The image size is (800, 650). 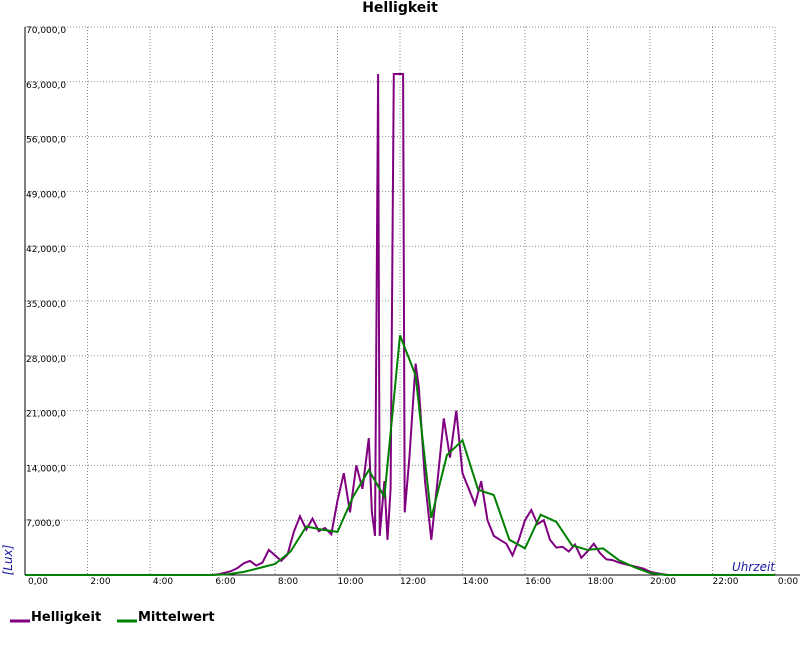 What do you see at coordinates (46, 469) in the screenshot?
I see `y-tick-label: 14,000,0` at bounding box center [46, 469].